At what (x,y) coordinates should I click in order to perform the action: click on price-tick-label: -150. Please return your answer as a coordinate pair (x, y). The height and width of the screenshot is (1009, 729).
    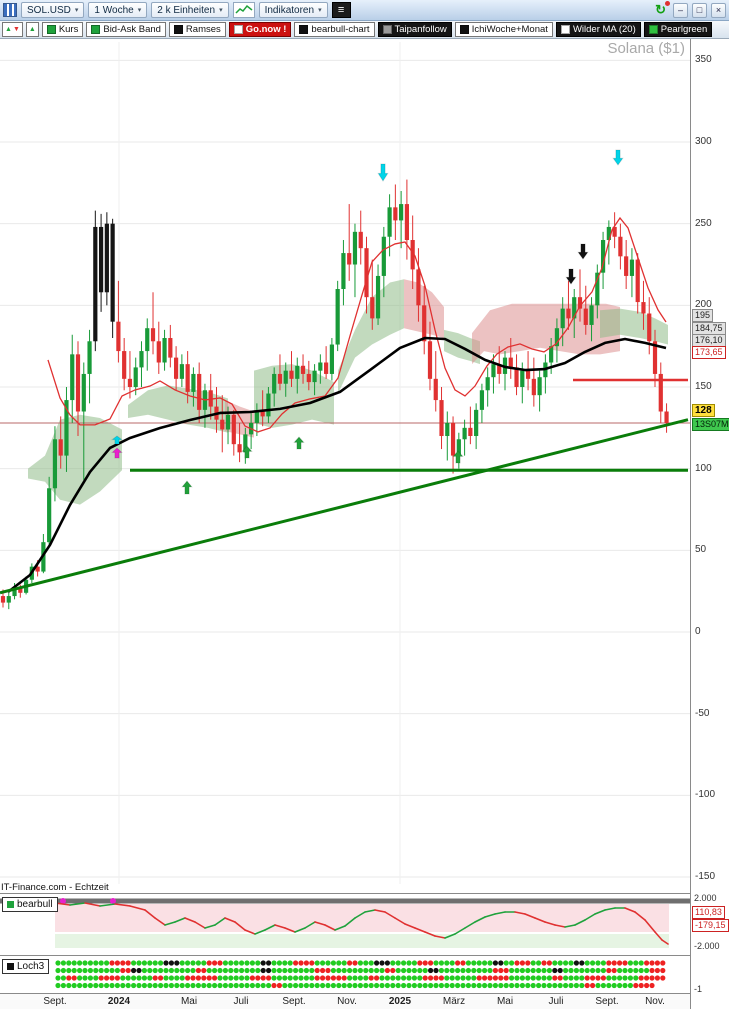
    Looking at the image, I should click on (705, 876).